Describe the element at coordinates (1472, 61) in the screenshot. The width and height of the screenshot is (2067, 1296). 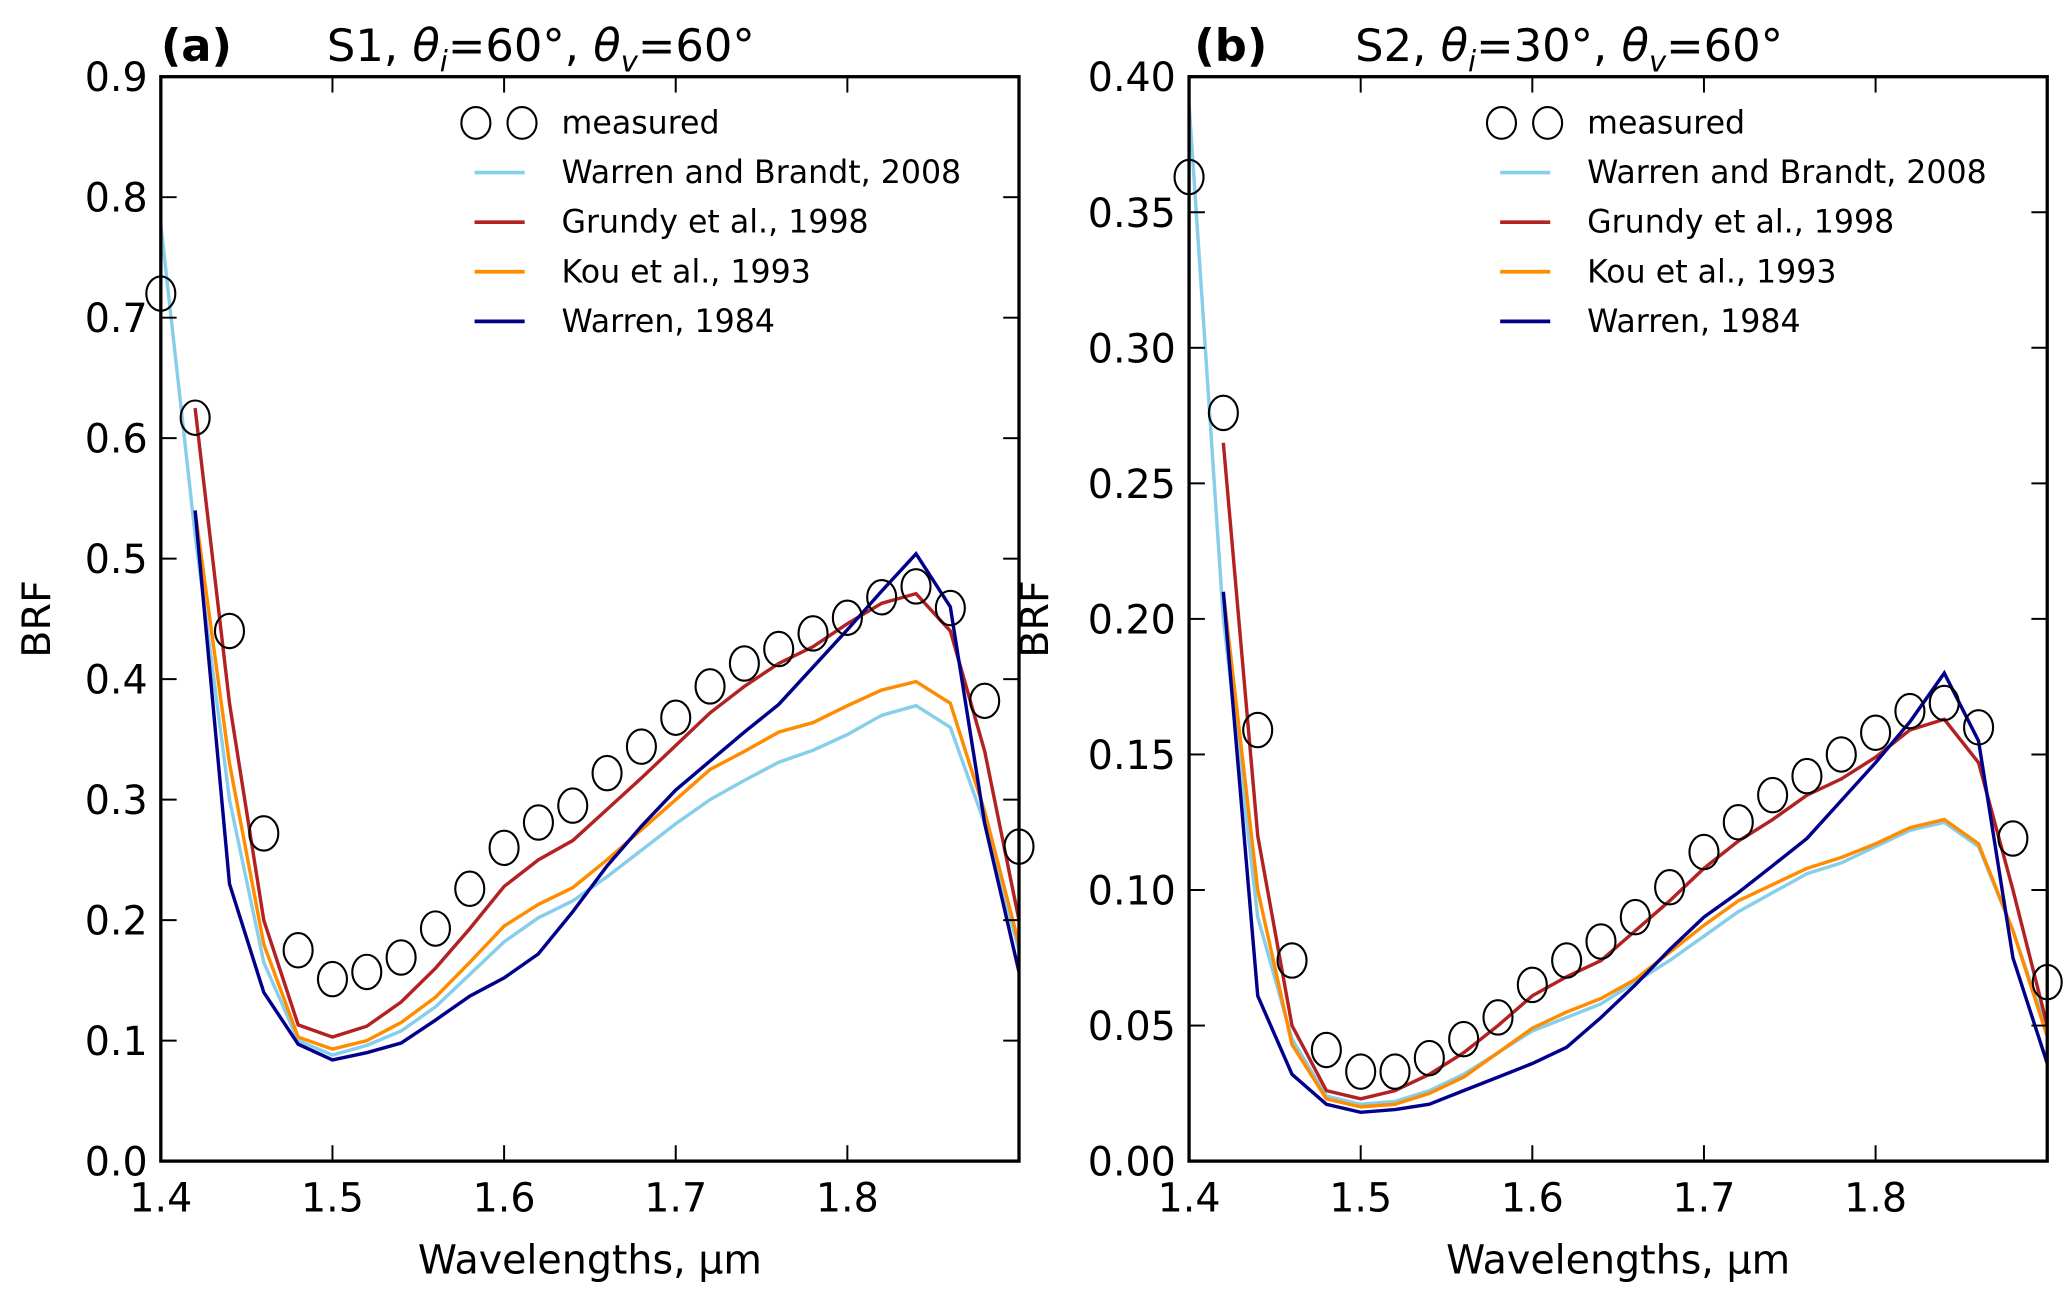
I see `title-subscript: i` at that location.